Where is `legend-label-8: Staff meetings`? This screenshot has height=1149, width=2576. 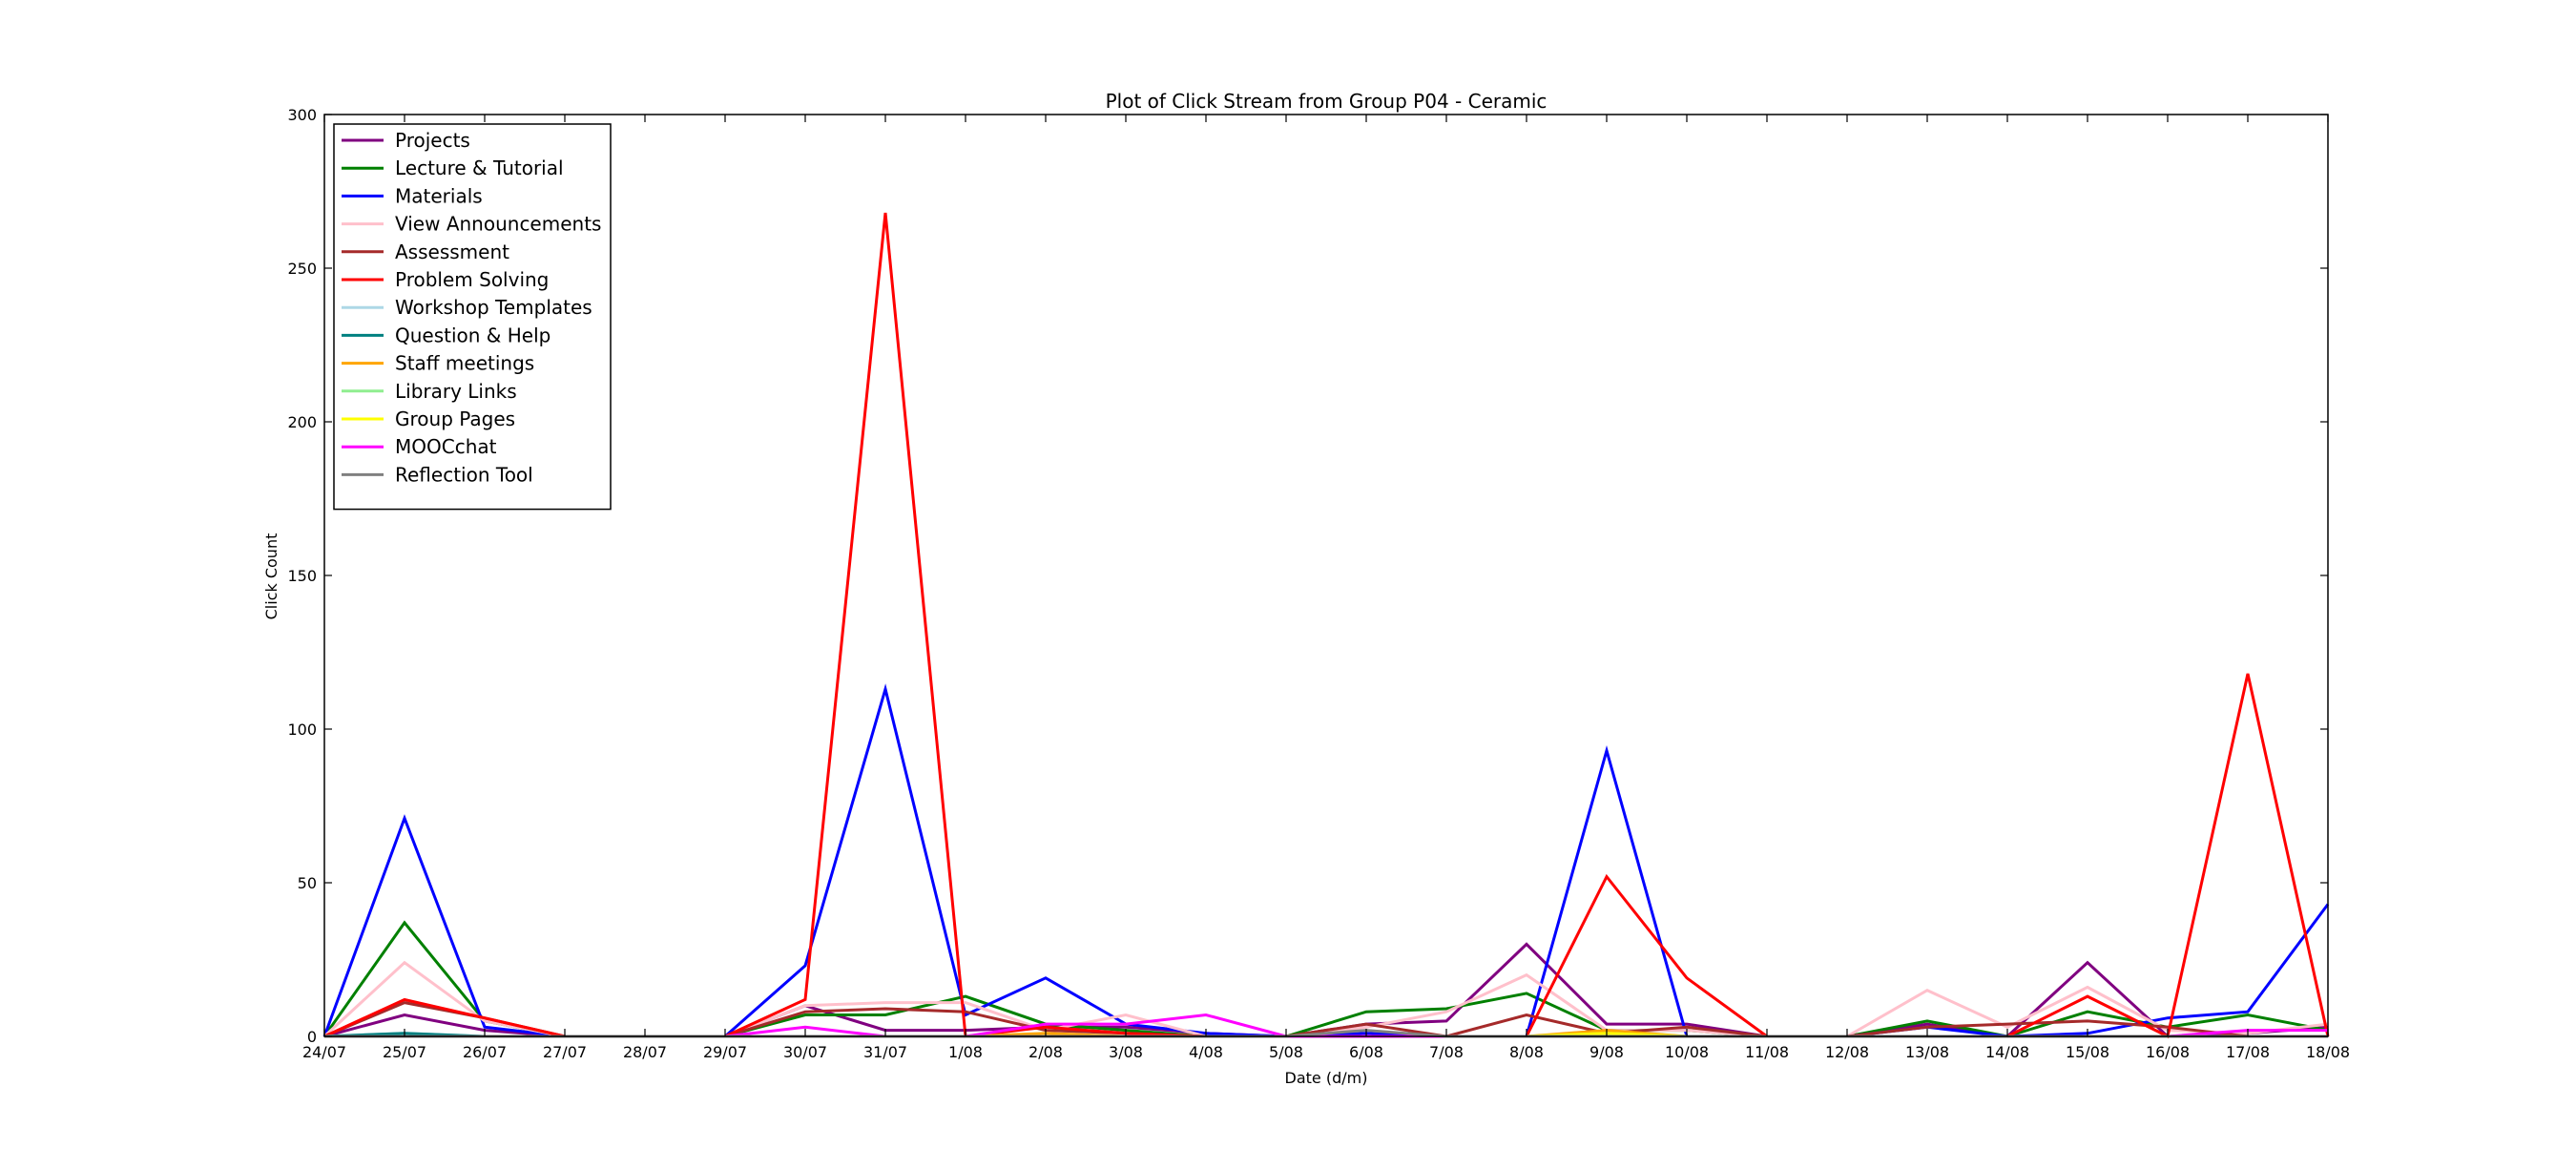 legend-label-8: Staff meetings is located at coordinates (464, 363).